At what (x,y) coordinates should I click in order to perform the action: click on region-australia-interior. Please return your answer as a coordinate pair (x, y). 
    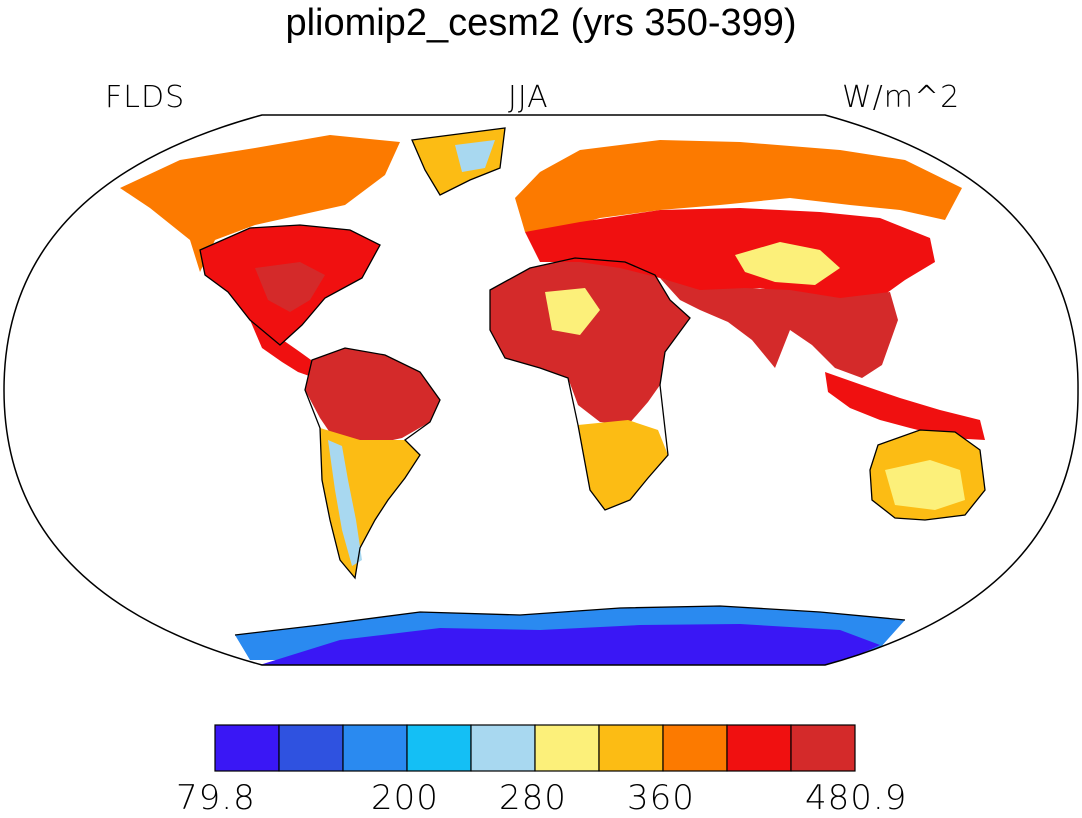
    Looking at the image, I should click on (925, 485).